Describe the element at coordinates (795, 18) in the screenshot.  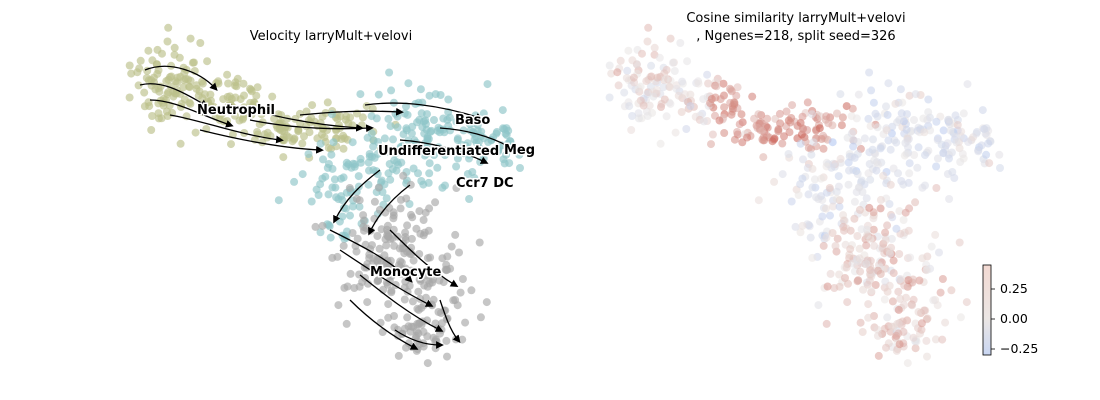
I see `cosine-plot-title-line1: Cosine similarity larryMult+velovi` at that location.